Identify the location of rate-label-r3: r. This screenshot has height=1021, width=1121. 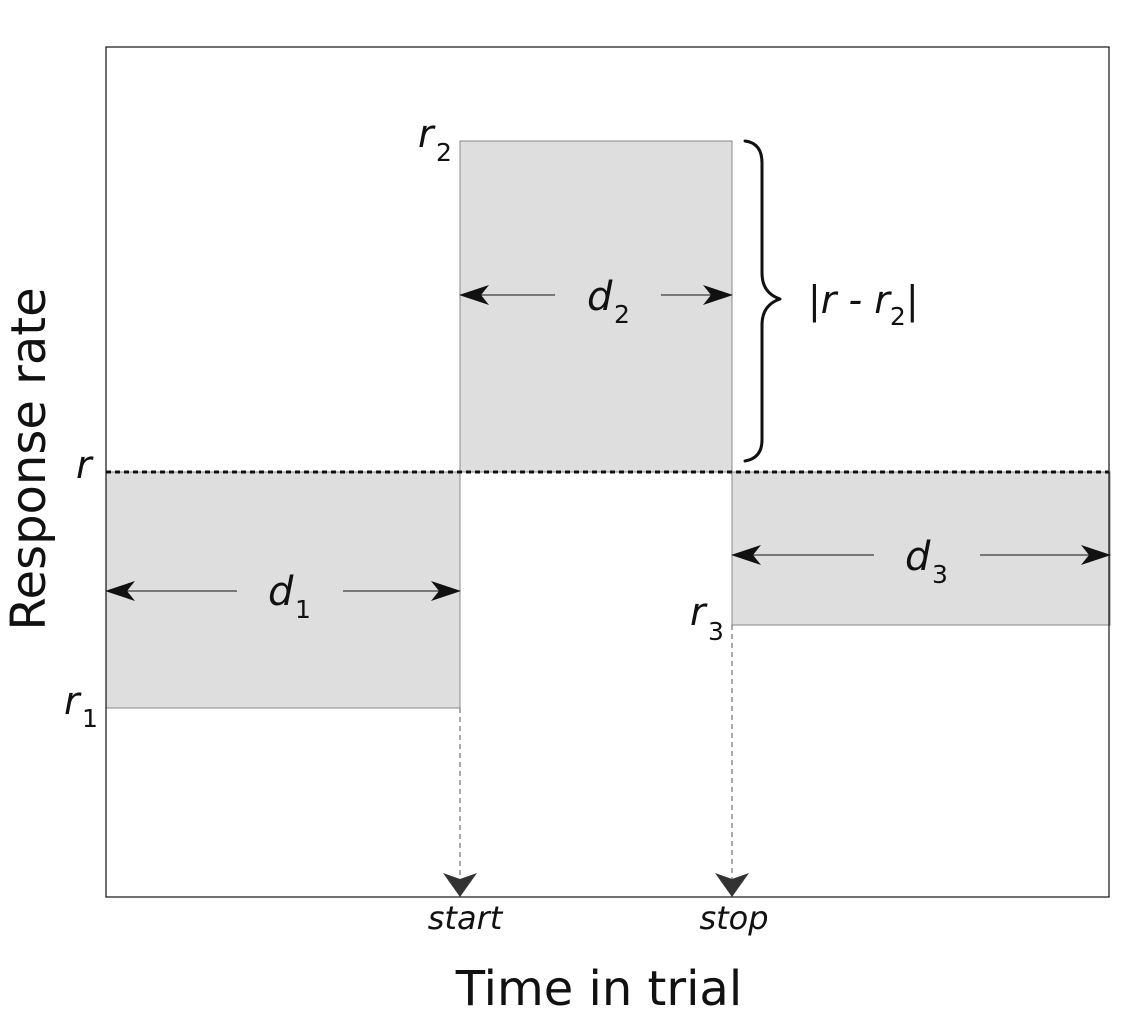
(699, 612).